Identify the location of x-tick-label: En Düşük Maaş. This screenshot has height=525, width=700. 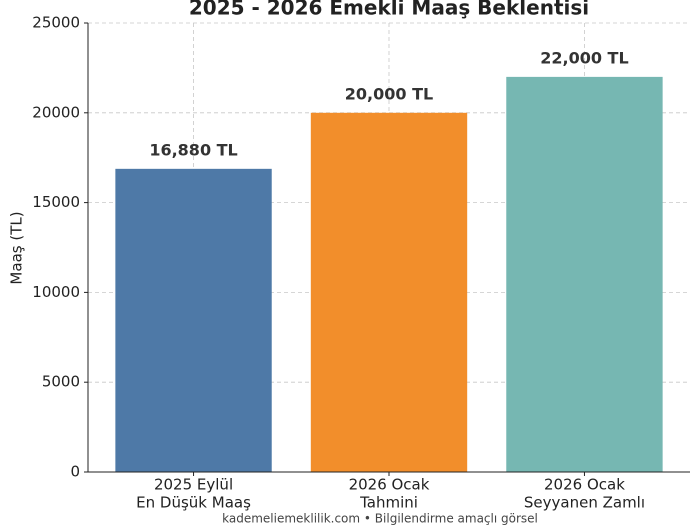
(193, 503).